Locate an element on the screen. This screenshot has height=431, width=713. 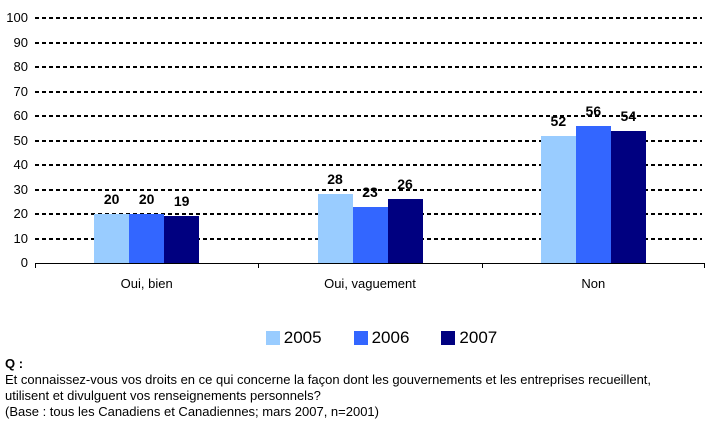
y-tick-label: 0 is located at coordinates (24, 262).